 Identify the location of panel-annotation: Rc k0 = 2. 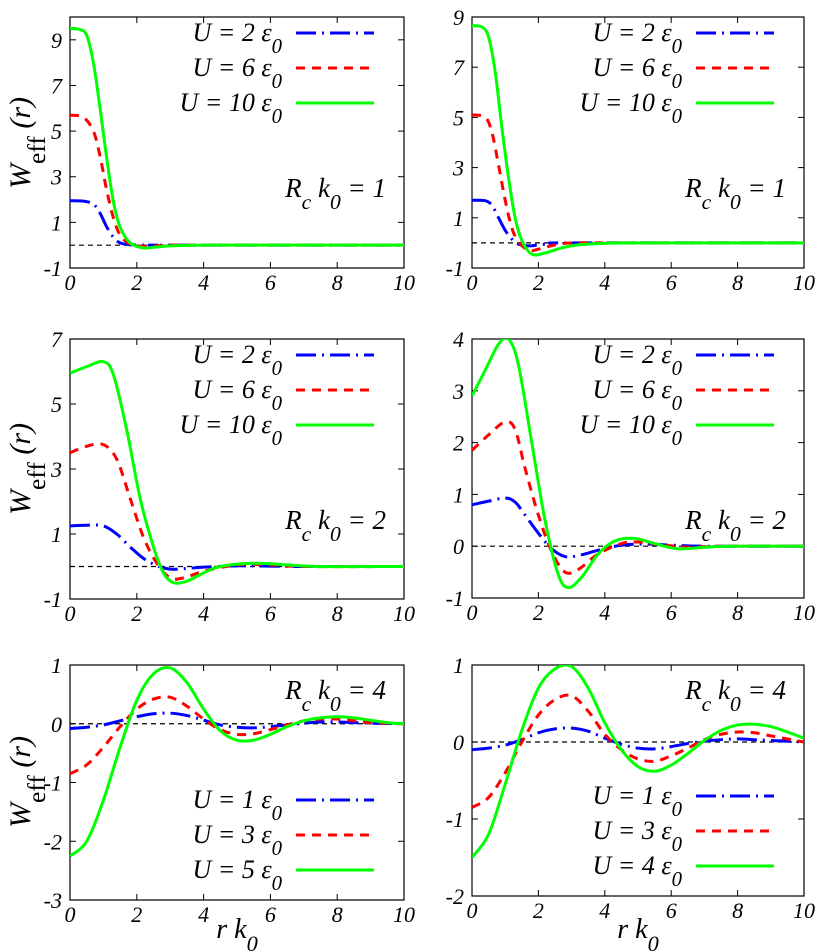
(735, 525).